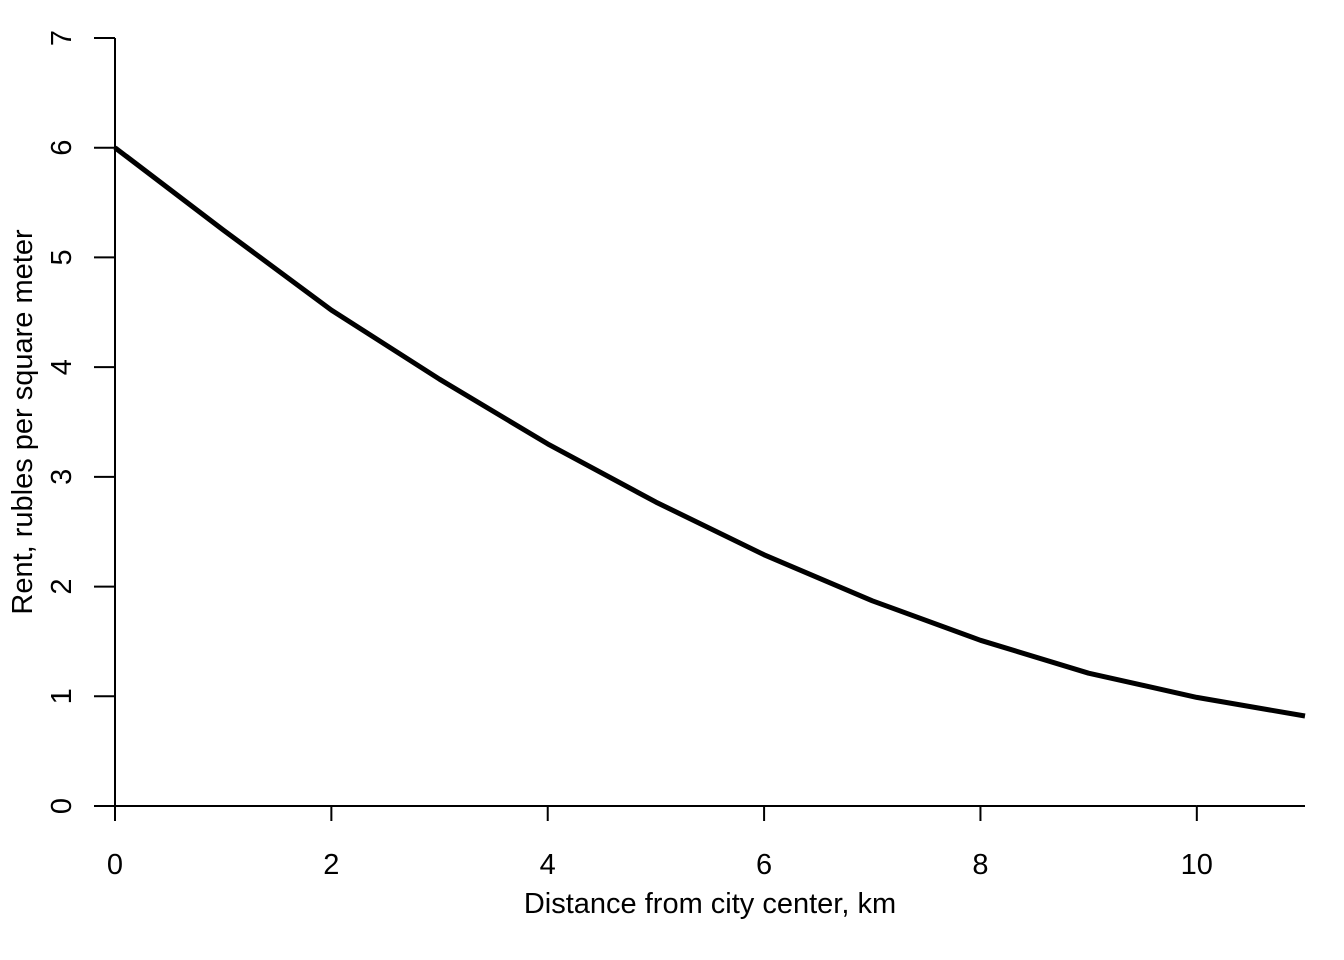 Image resolution: width=1344 pixels, height=960 pixels. Describe the element at coordinates (62, 148) in the screenshot. I see `y-tick-label: 6` at that location.